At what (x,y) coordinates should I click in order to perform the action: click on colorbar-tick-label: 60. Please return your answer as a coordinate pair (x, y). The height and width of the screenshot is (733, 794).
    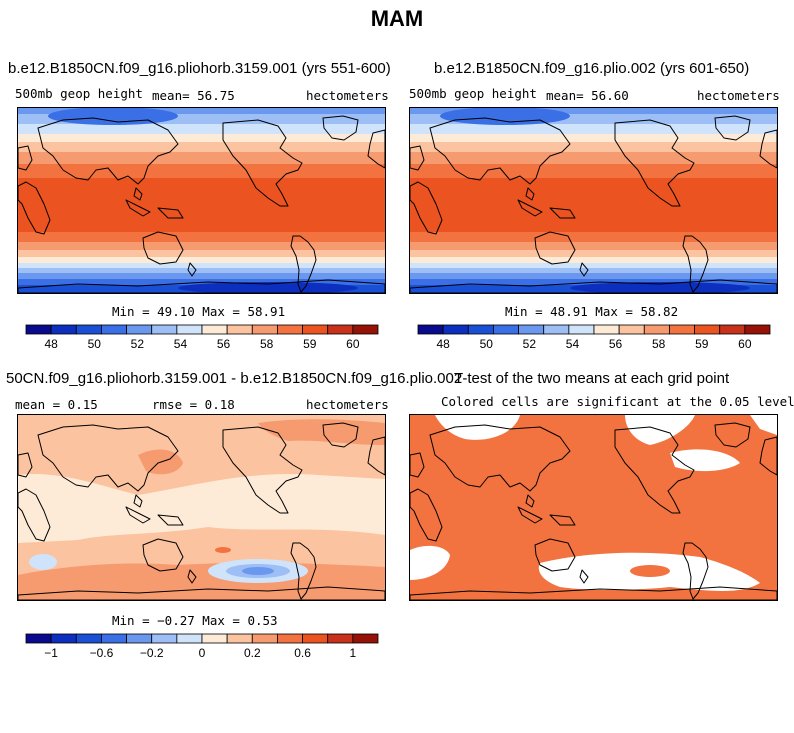
    Looking at the image, I should click on (353, 344).